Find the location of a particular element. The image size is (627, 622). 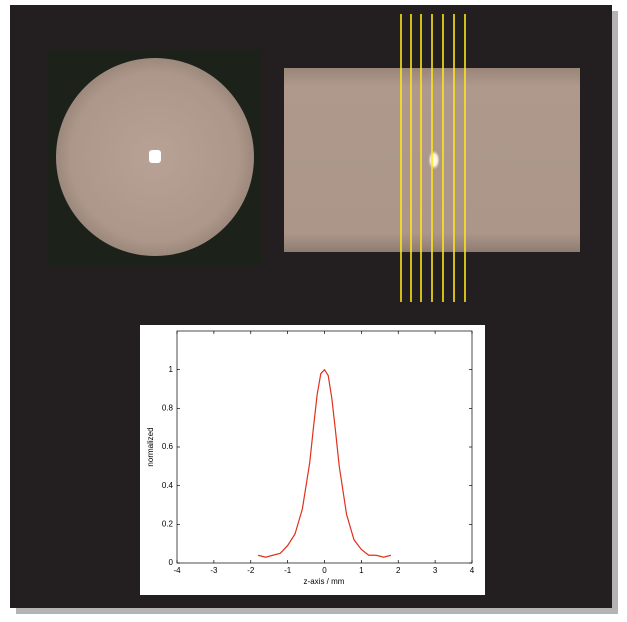

slice-lines is located at coordinates (433, 158).